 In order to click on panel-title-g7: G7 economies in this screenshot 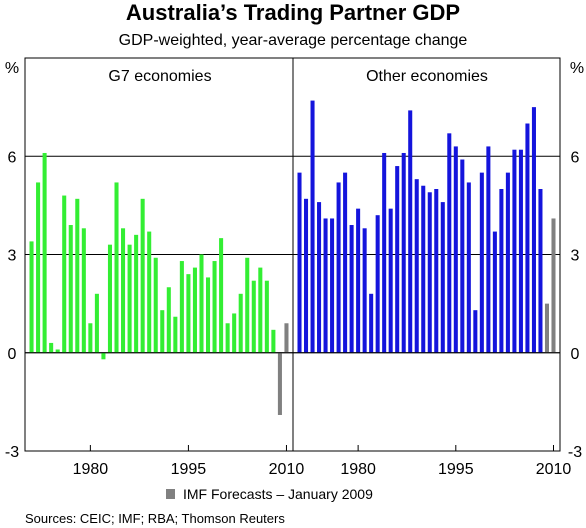, I will do `click(159, 76)`.